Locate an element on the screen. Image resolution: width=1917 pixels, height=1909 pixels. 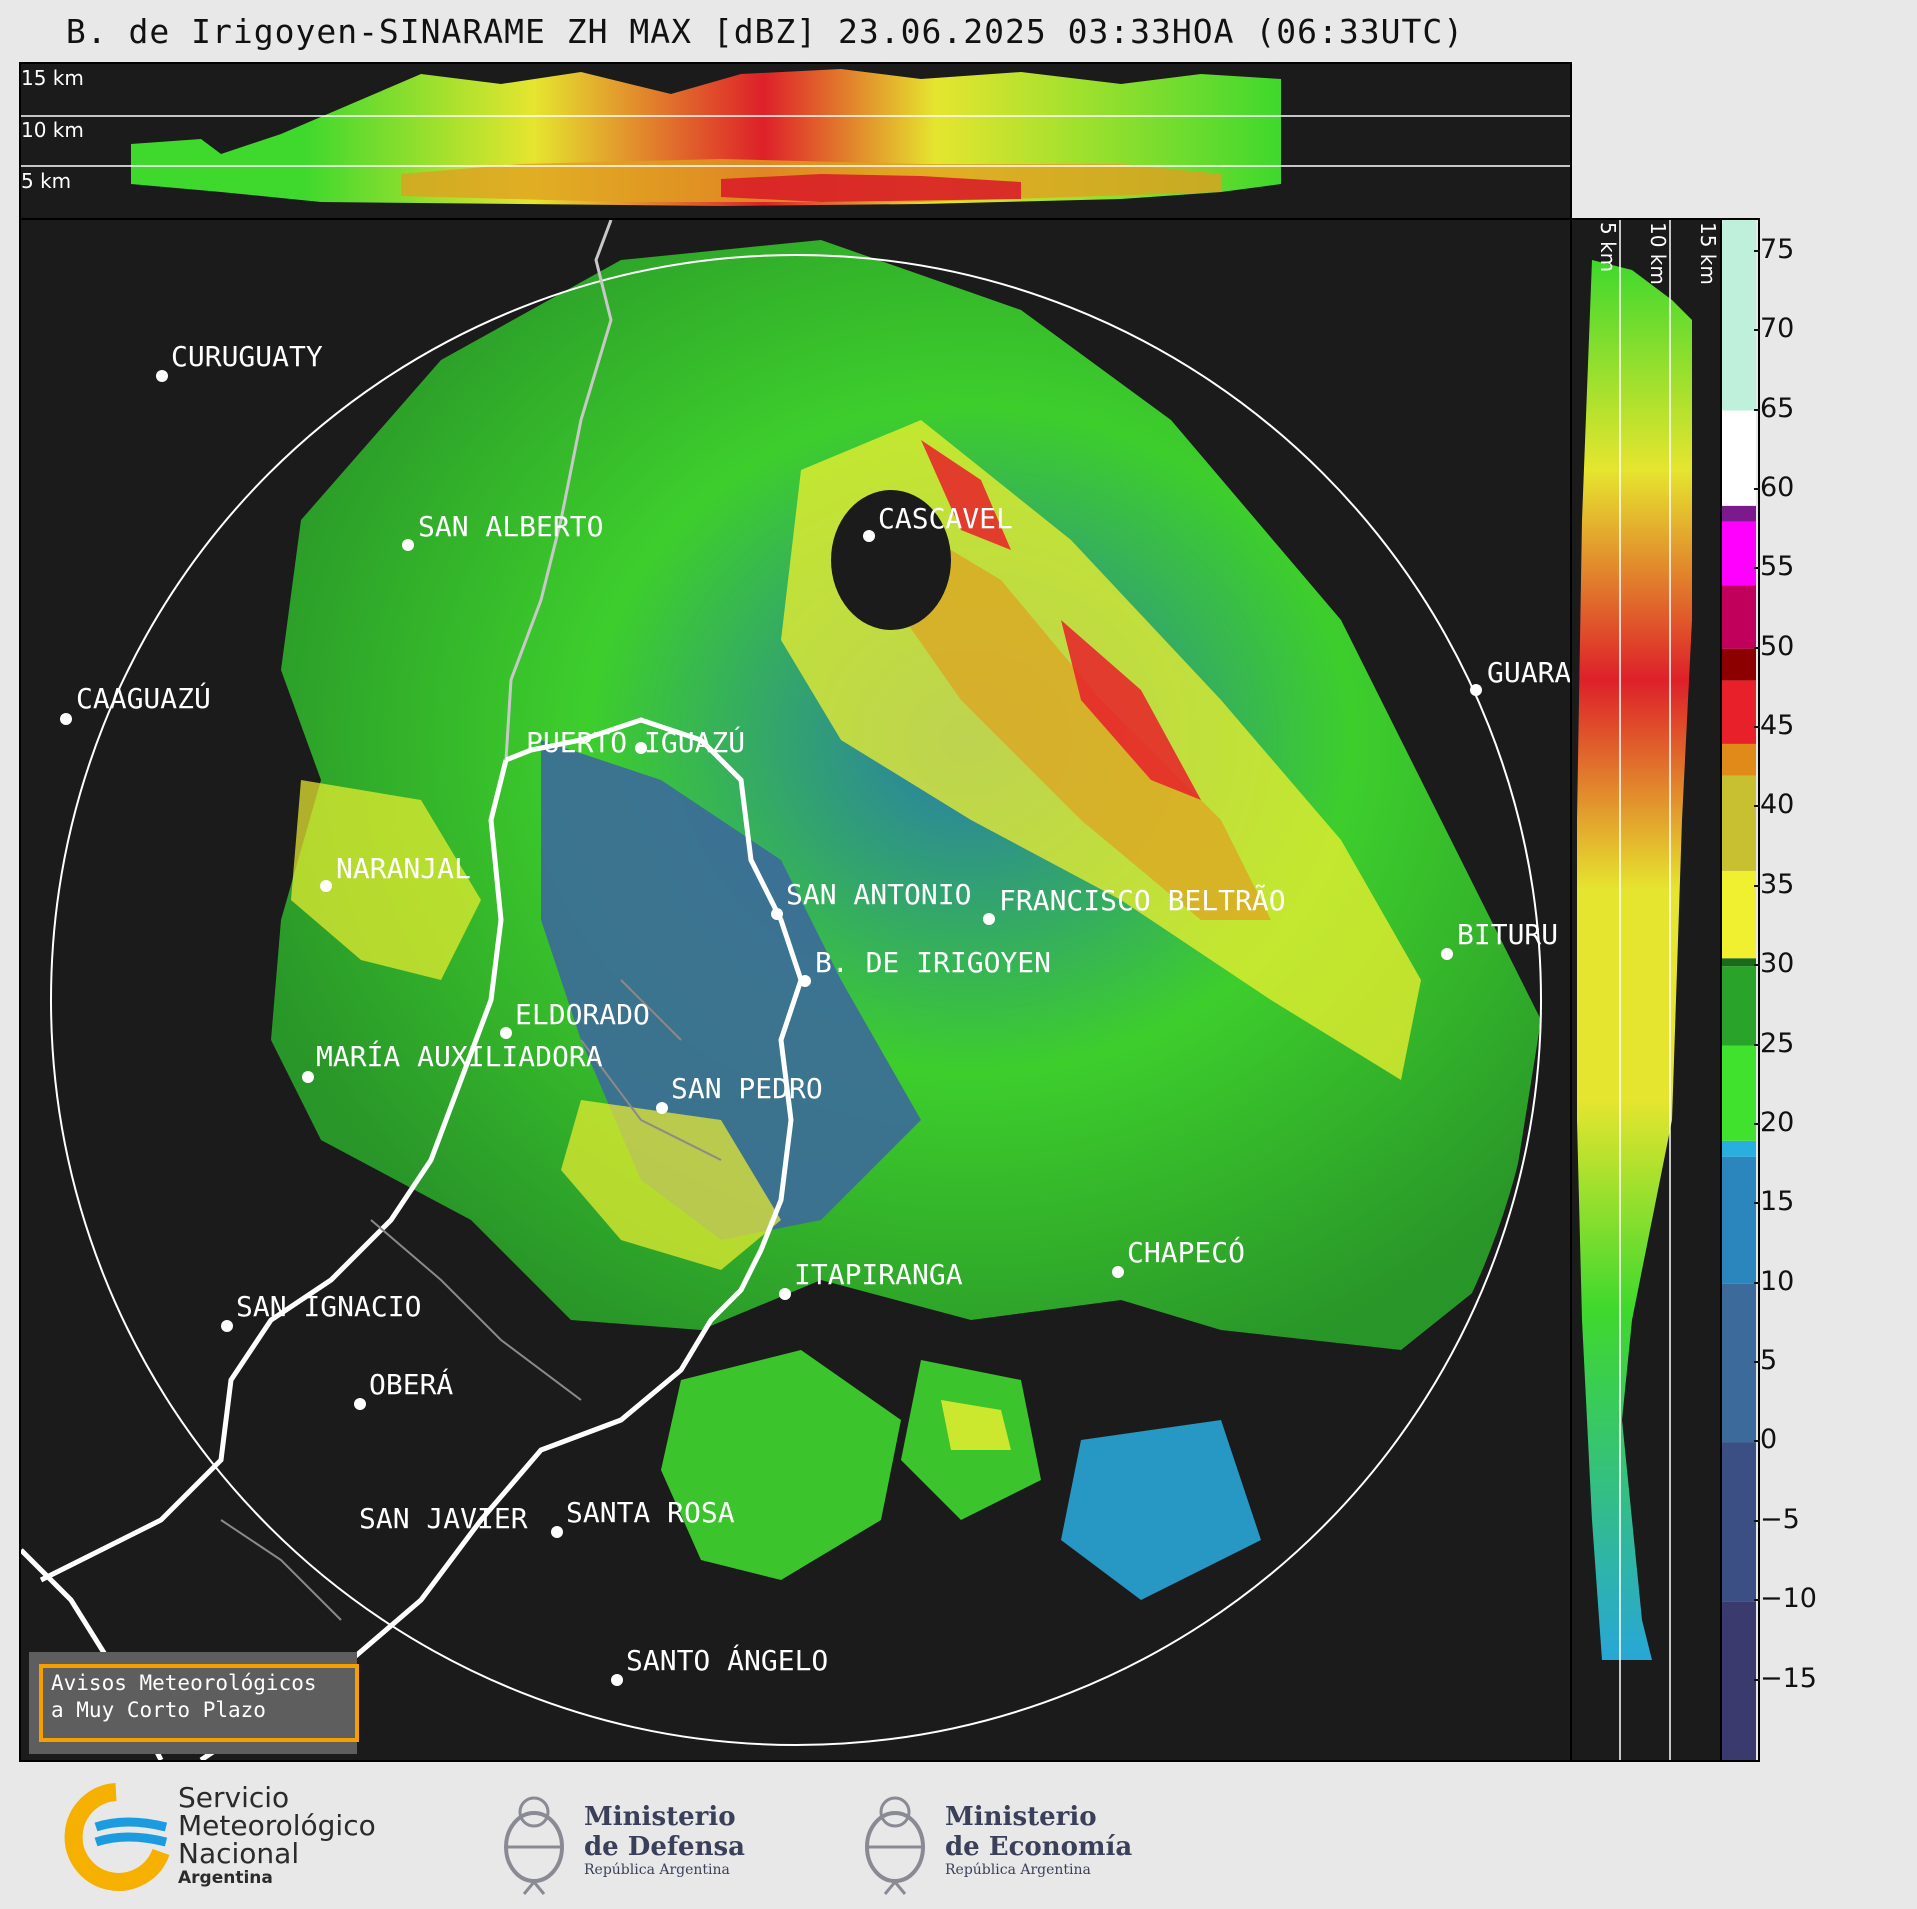
city-label-b-de-irigoyen: B. DE IRIGOYEN is located at coordinates (933, 962).